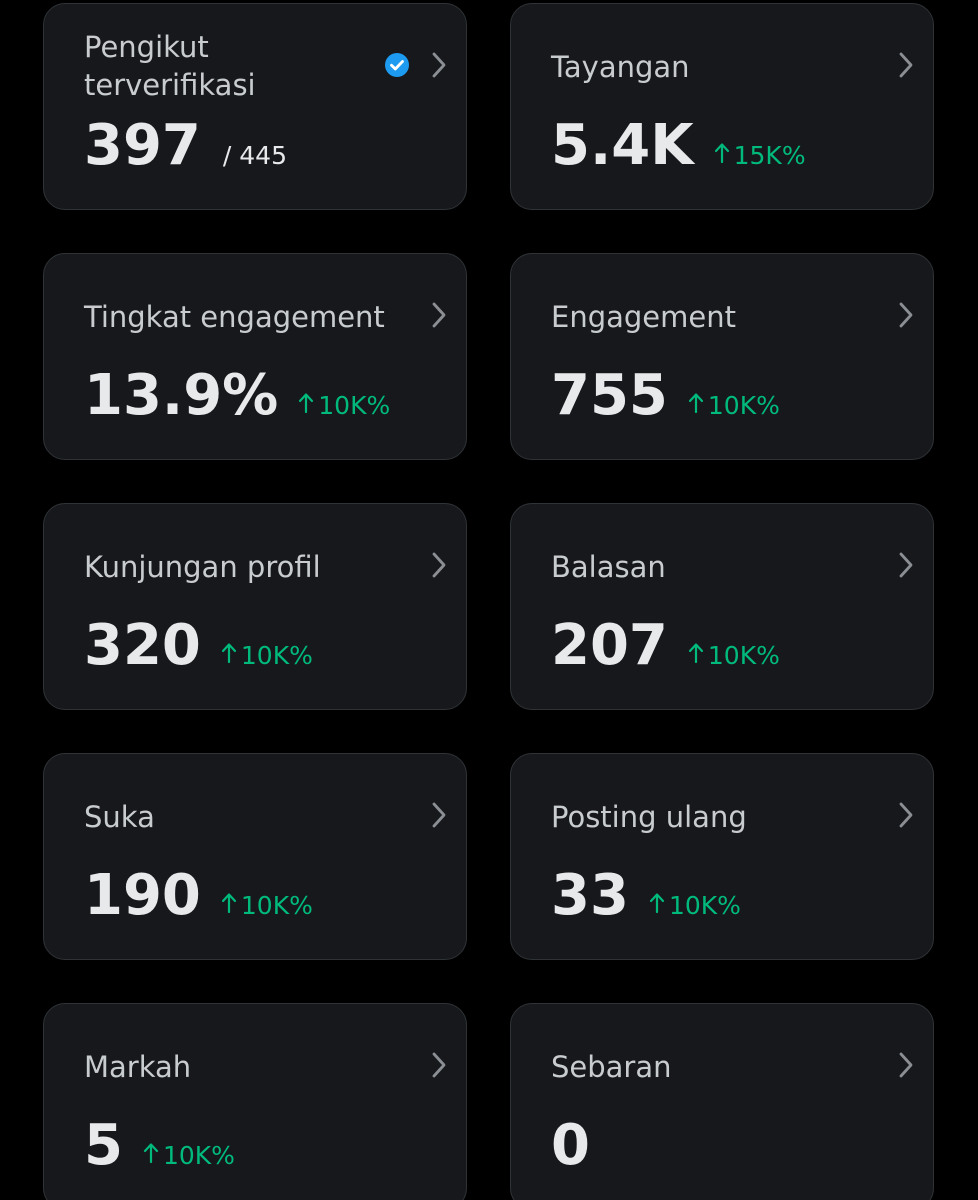 The width and height of the screenshot is (978, 1200). Describe the element at coordinates (608, 567) in the screenshot. I see `metric-label: Balasan` at that location.